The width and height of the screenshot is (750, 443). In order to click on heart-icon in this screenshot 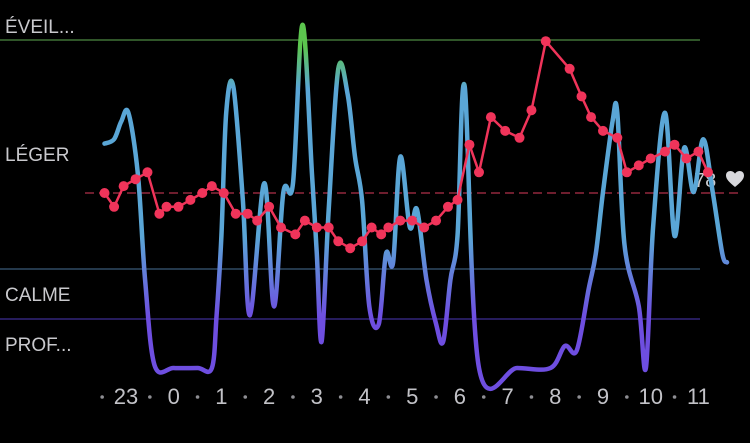, I will do `click(735, 179)`.